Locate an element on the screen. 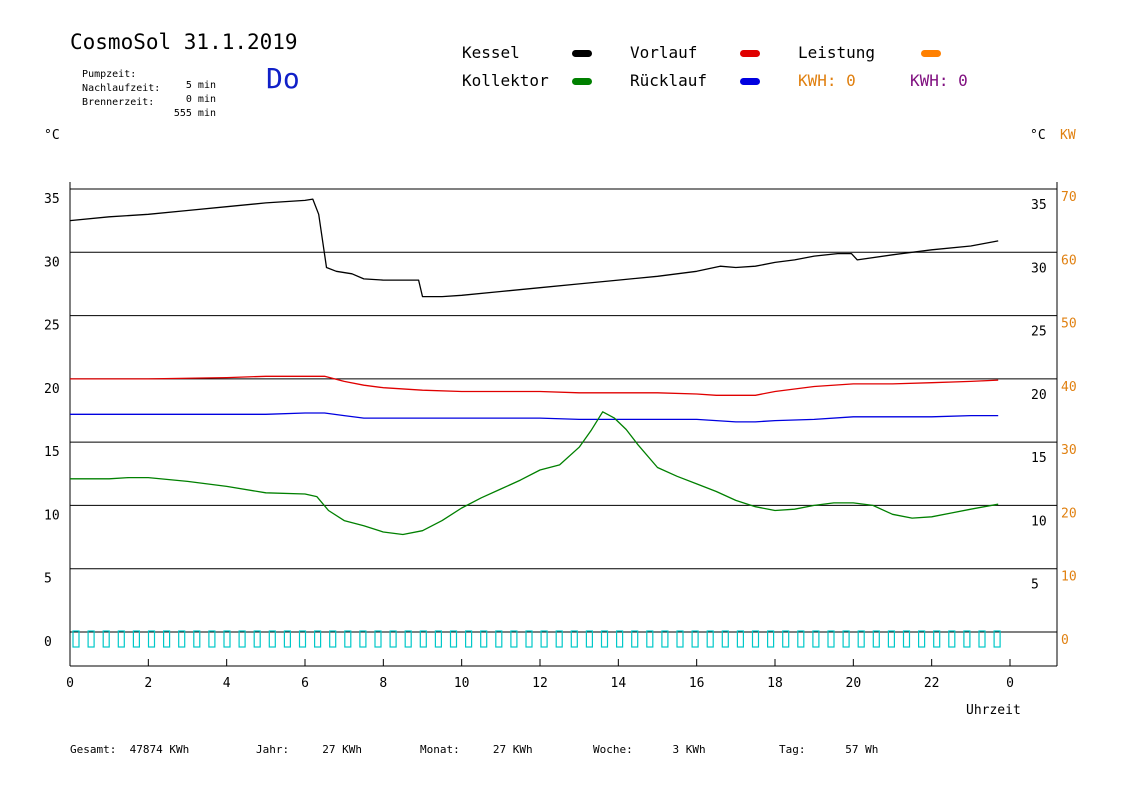 The image size is (1148, 812). footer-monat: Monat: 27 KWh is located at coordinates (476, 749).